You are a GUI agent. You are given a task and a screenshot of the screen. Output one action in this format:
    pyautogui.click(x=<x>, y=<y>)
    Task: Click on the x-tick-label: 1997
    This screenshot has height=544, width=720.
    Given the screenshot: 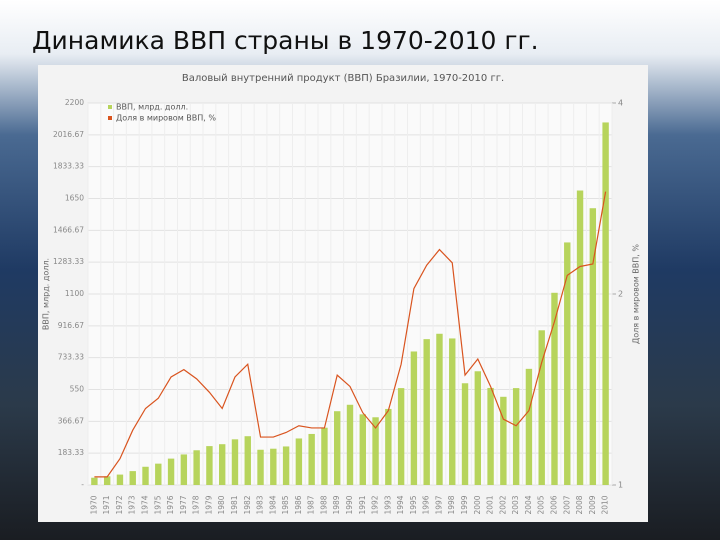 What is the action you would take?
    pyautogui.click(x=438, y=504)
    